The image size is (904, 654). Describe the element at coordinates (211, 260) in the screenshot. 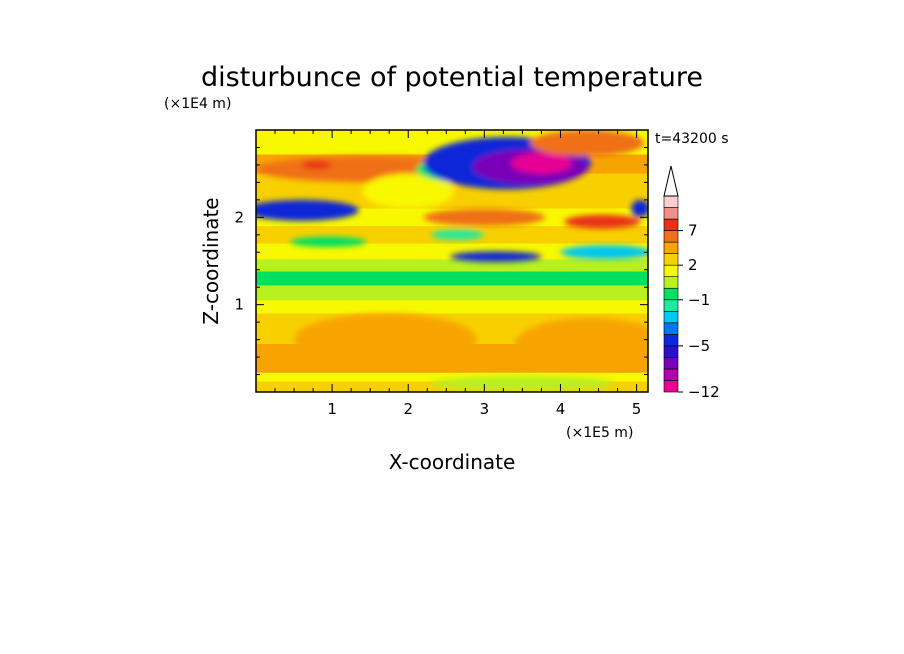

I see `y-axis-label: Z-coordinate` at that location.